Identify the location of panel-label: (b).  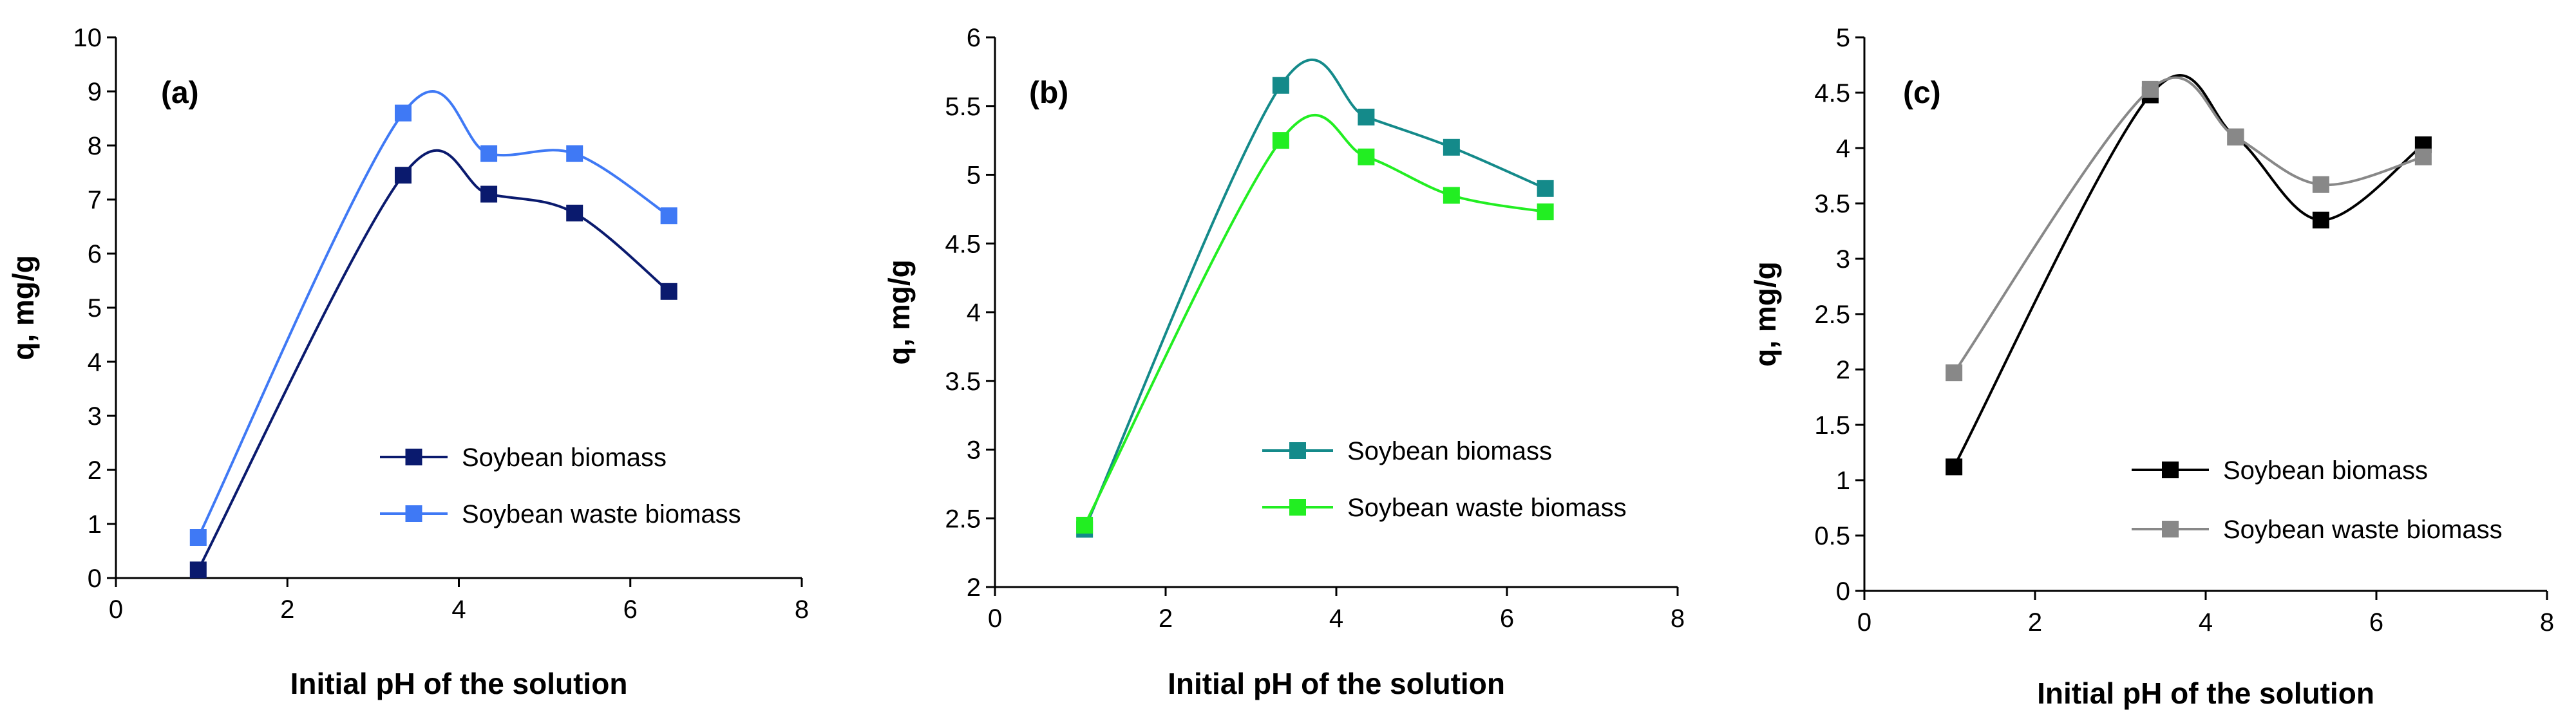
(1048, 93).